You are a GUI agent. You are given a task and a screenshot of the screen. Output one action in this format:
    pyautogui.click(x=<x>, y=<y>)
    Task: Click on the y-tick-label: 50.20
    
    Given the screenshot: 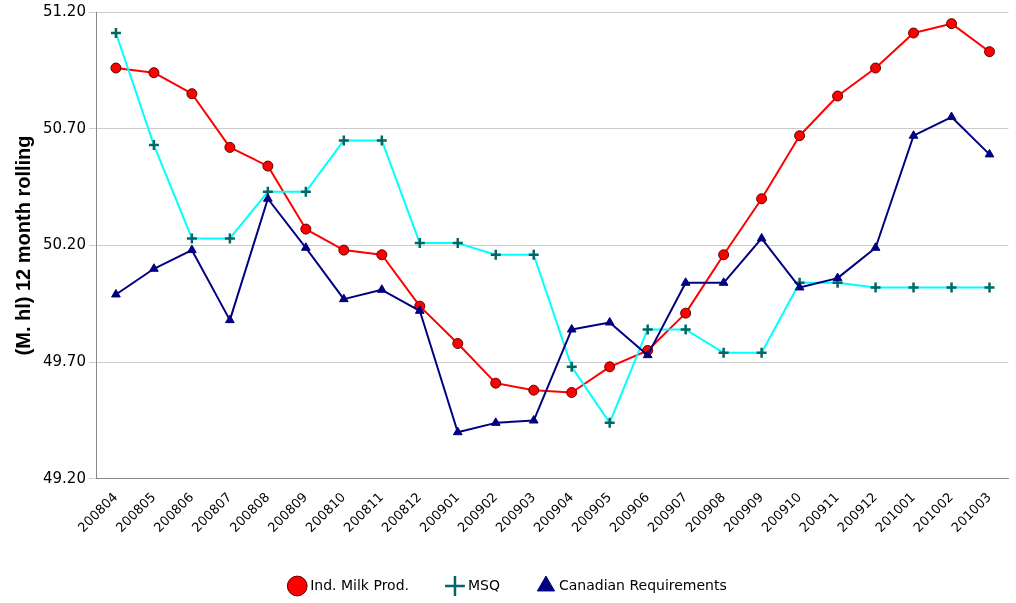 What is the action you would take?
    pyautogui.click(x=64, y=244)
    